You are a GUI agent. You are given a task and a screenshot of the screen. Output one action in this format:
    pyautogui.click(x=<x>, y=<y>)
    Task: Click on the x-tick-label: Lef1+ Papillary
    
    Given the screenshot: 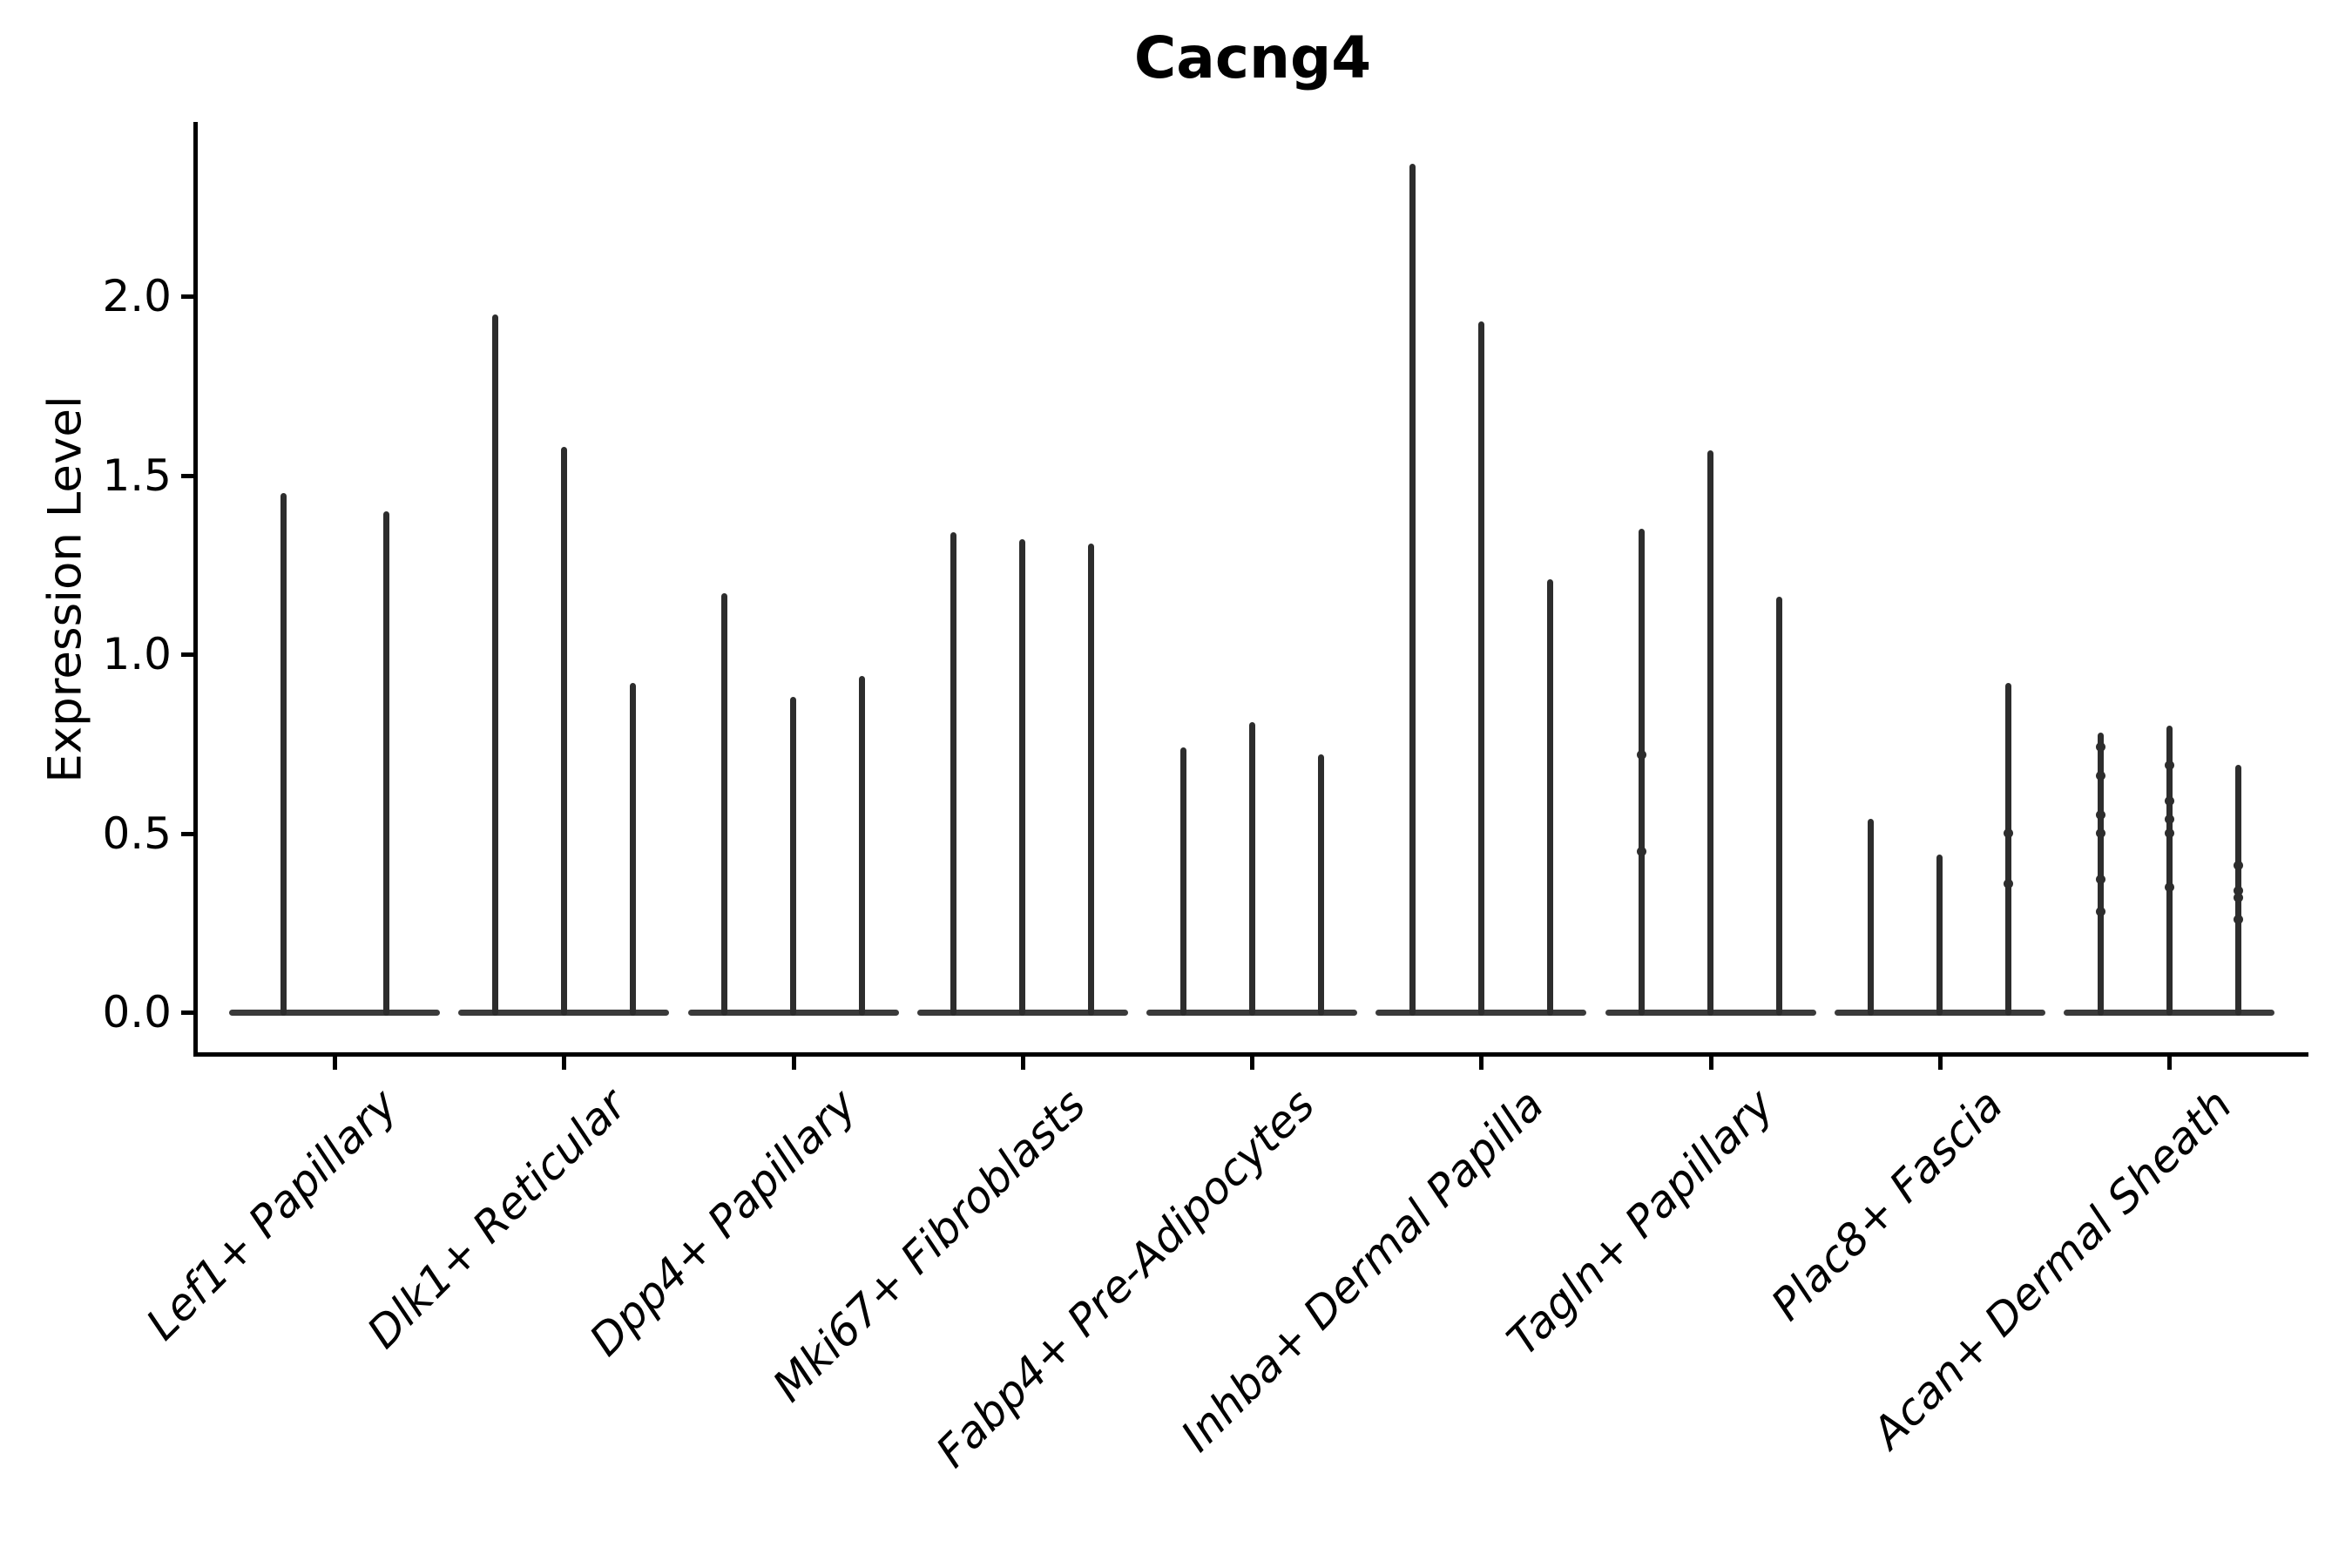 What is the action you would take?
    pyautogui.click(x=272, y=1214)
    